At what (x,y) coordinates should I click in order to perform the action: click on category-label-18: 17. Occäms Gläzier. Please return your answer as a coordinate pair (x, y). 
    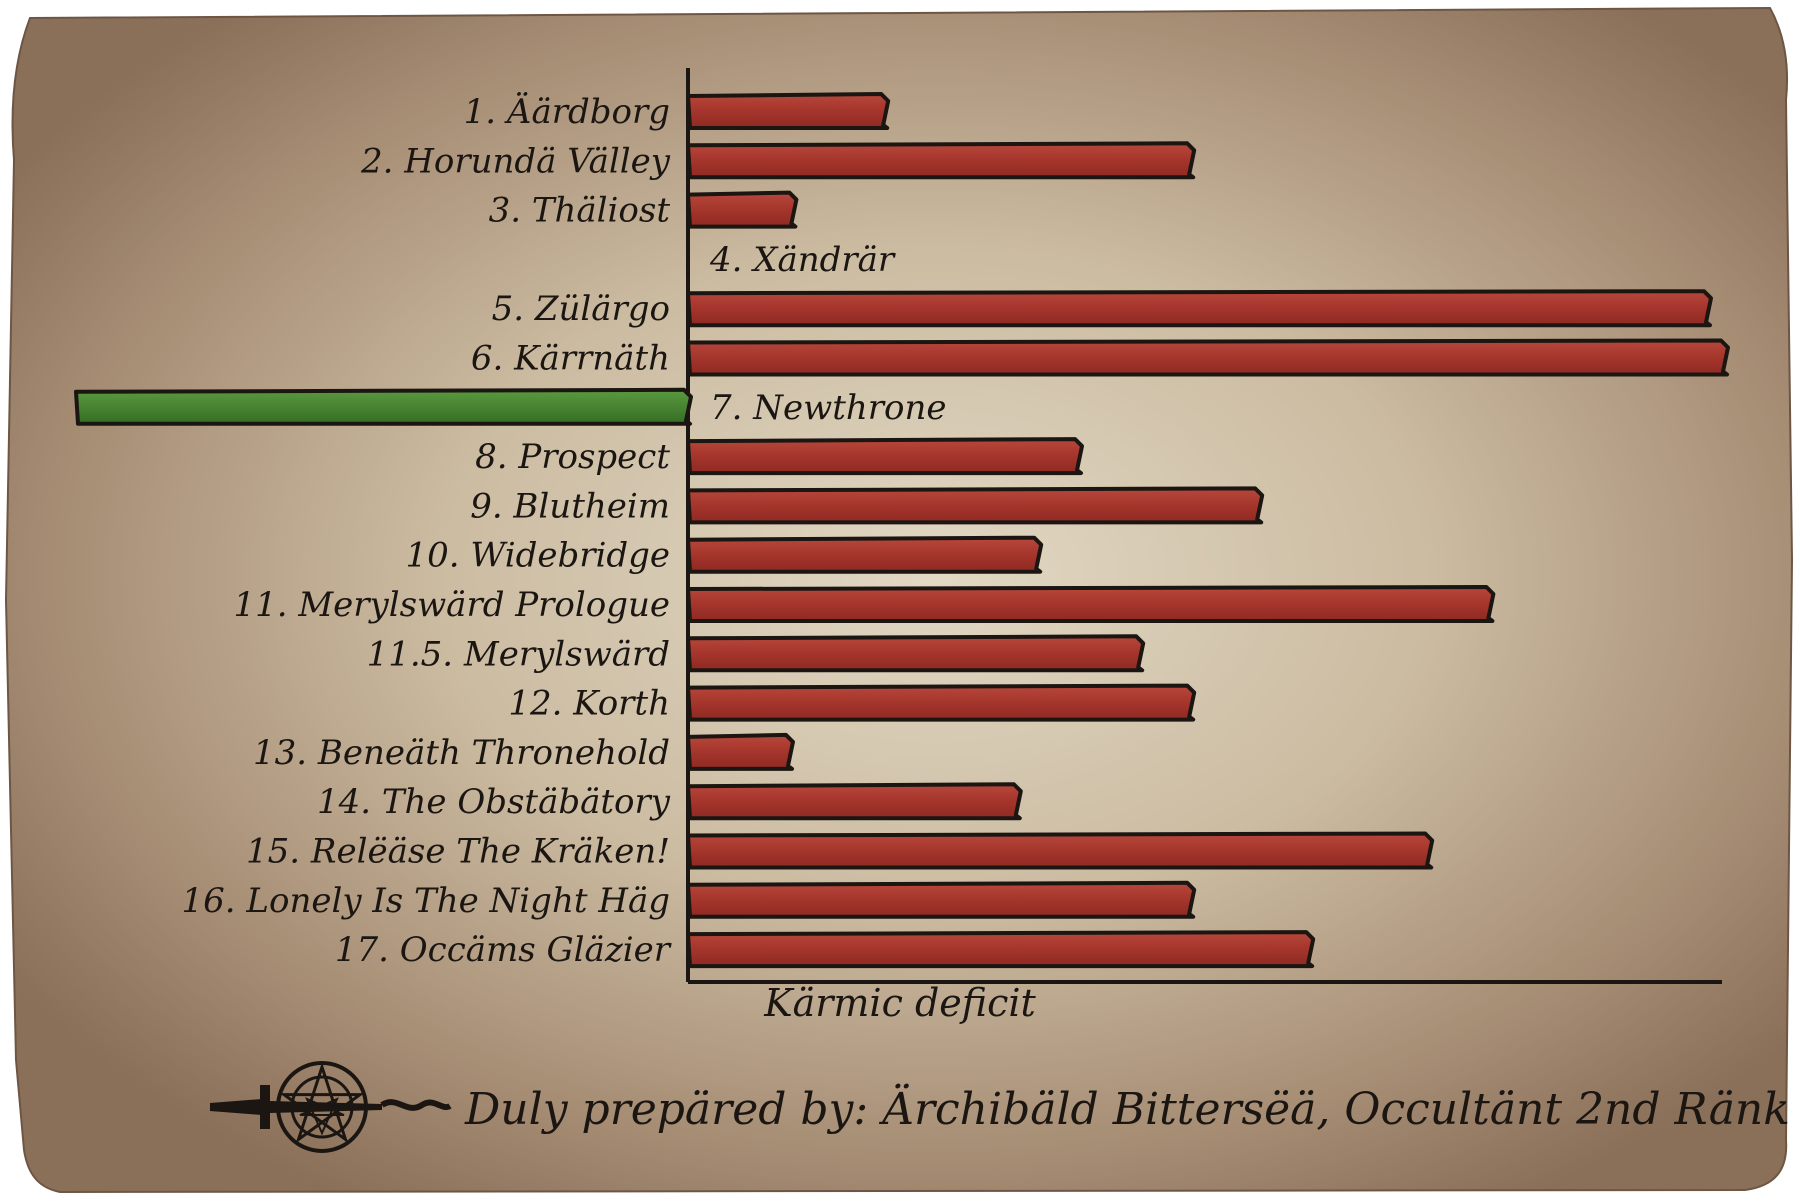
    Looking at the image, I should click on (503, 950).